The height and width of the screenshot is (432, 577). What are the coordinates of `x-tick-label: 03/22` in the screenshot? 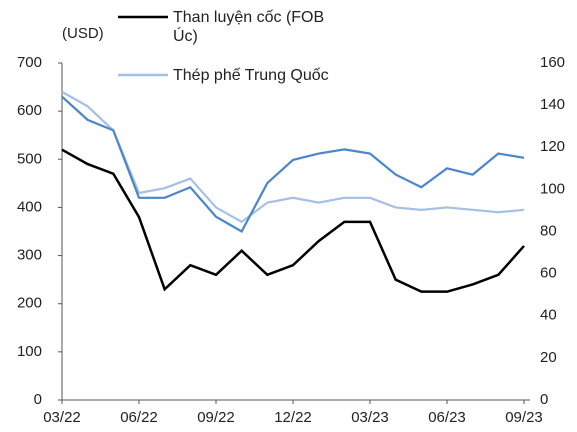 It's located at (62, 417).